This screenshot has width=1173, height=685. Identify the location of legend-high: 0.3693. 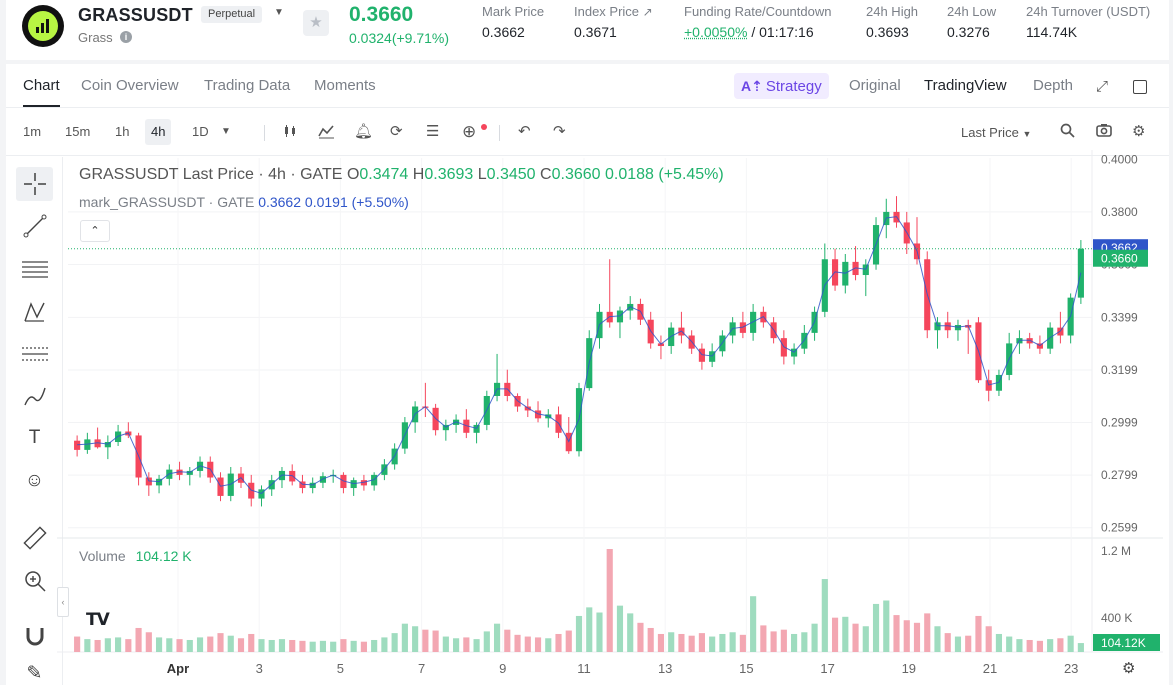
(449, 174).